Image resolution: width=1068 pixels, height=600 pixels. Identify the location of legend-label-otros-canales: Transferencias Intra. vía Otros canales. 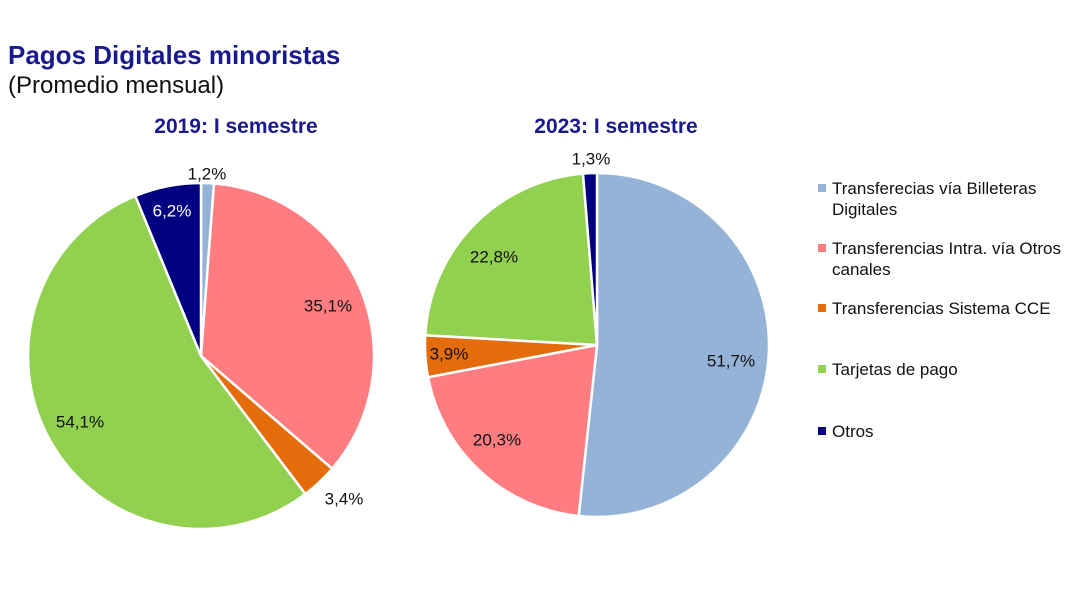
(946, 259).